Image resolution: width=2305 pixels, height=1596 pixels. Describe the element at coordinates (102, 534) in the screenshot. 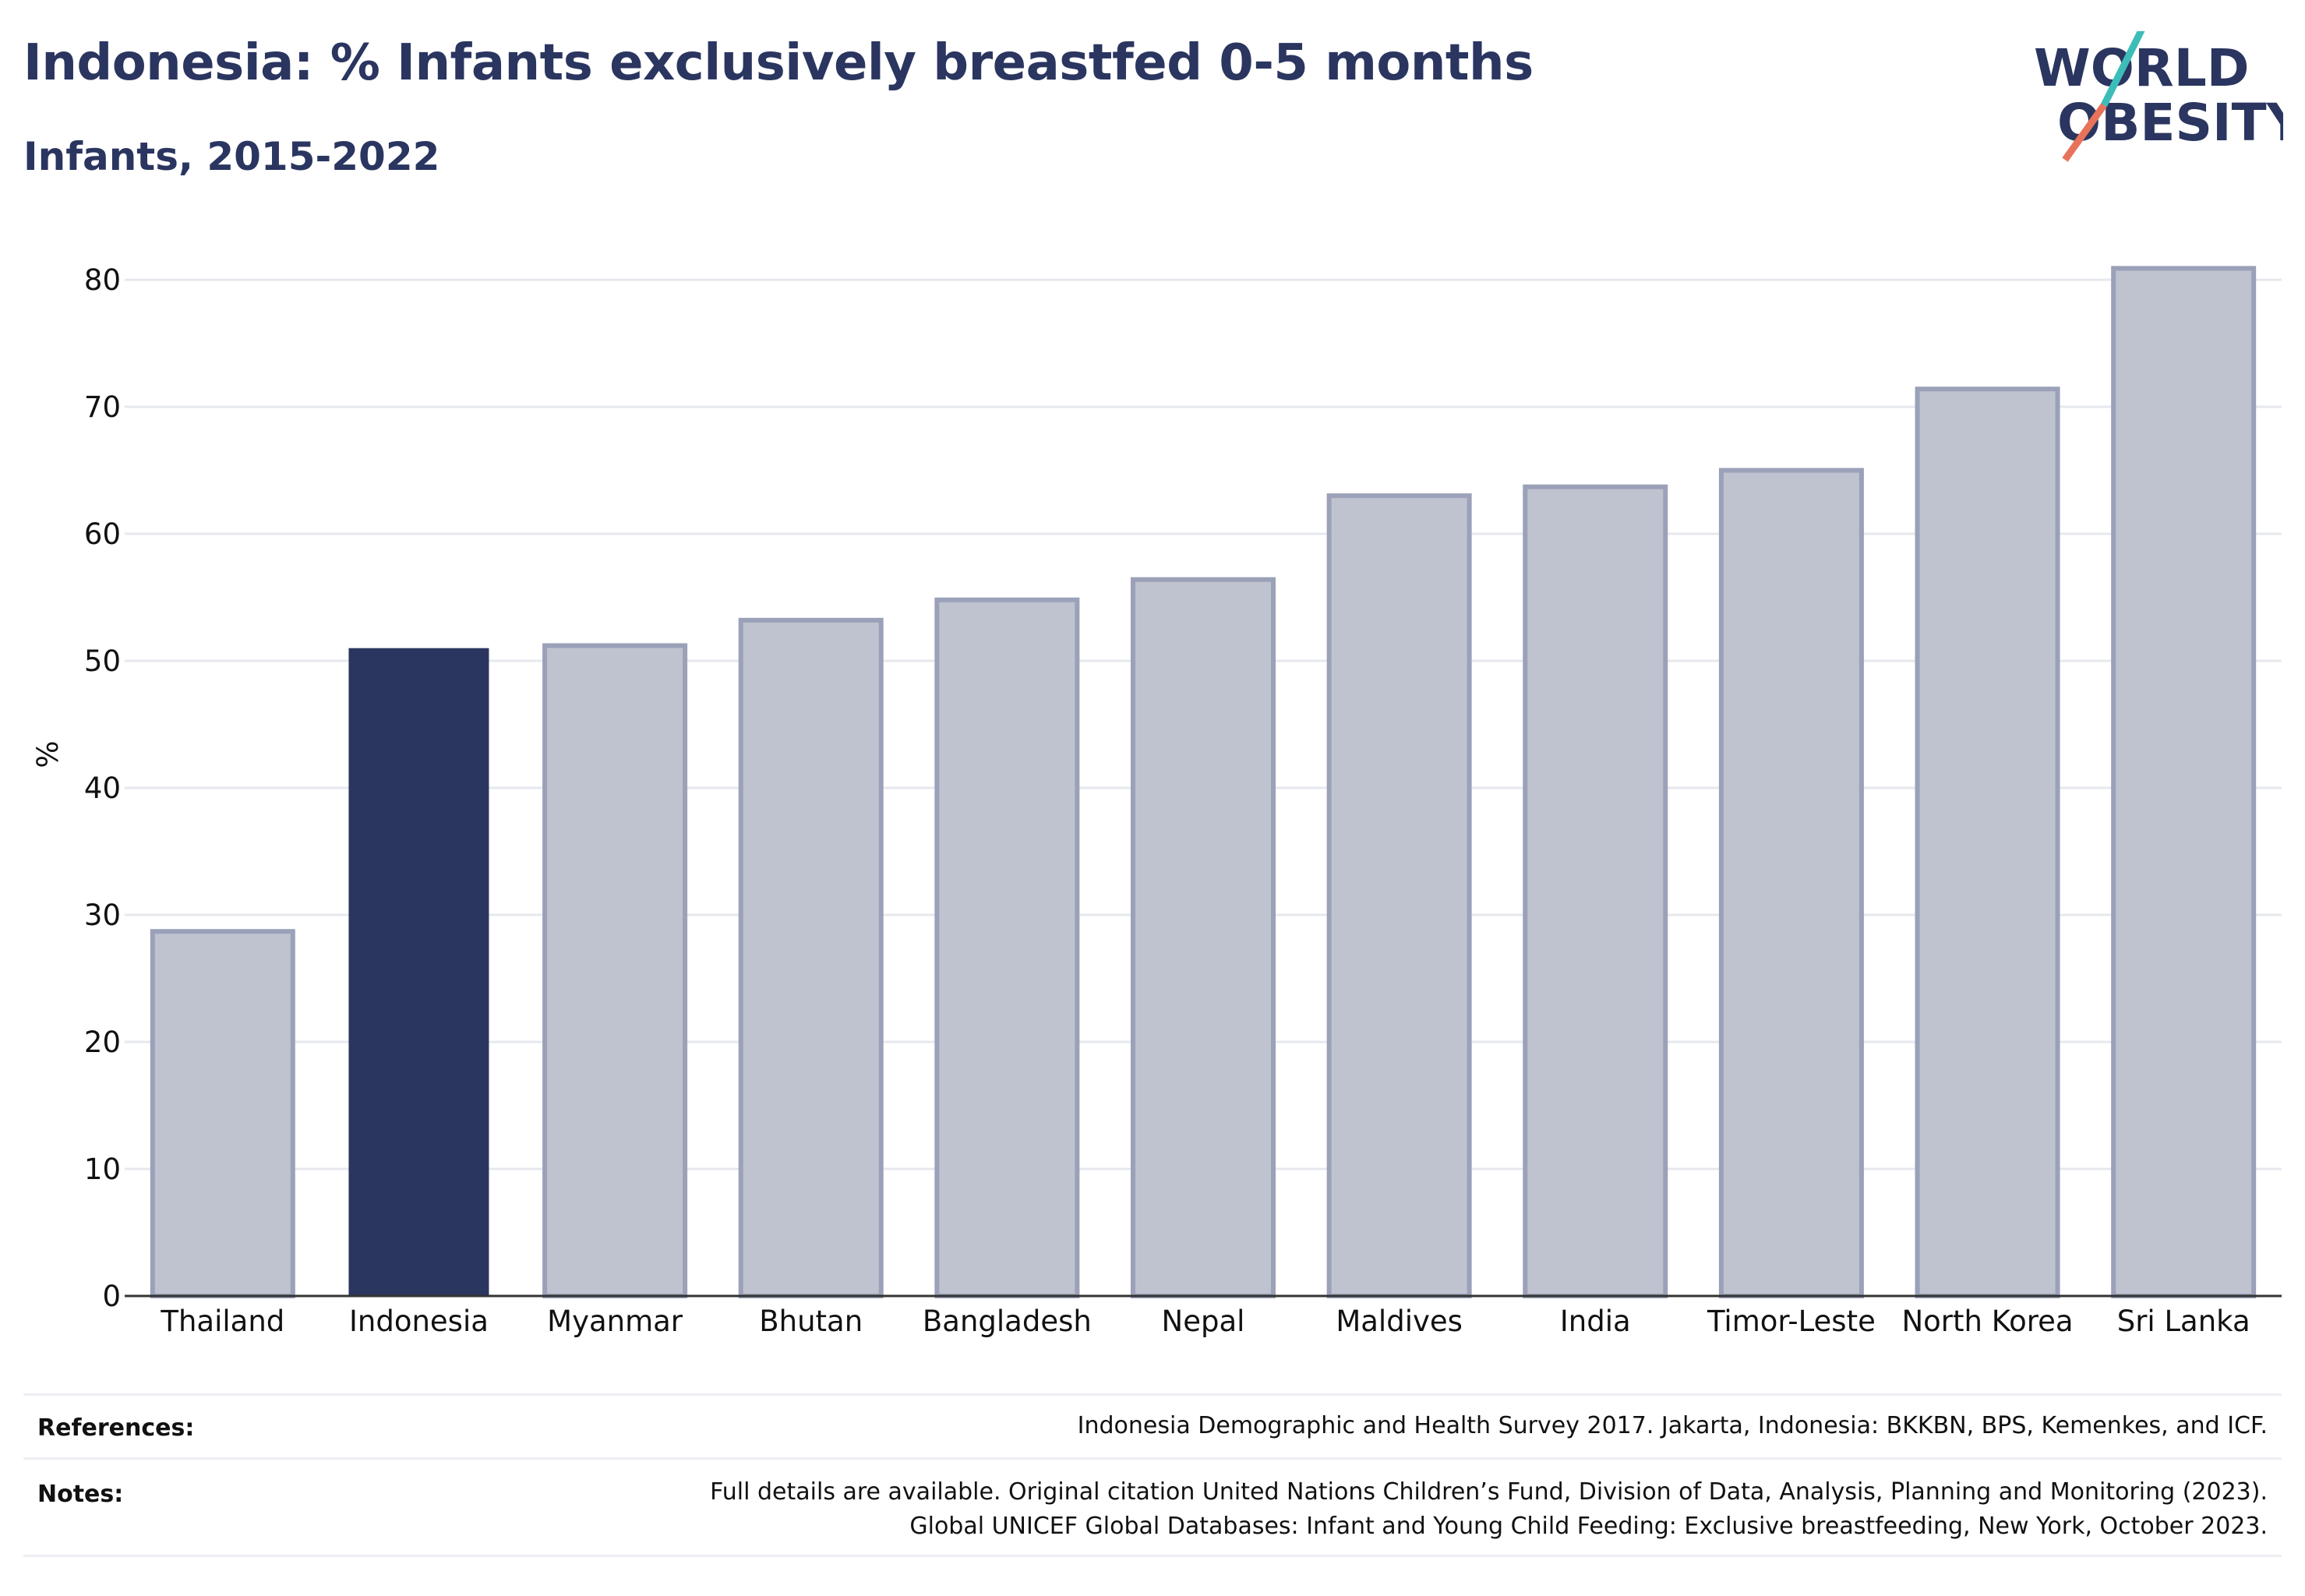

I see `y-tick-label: 60` at that location.